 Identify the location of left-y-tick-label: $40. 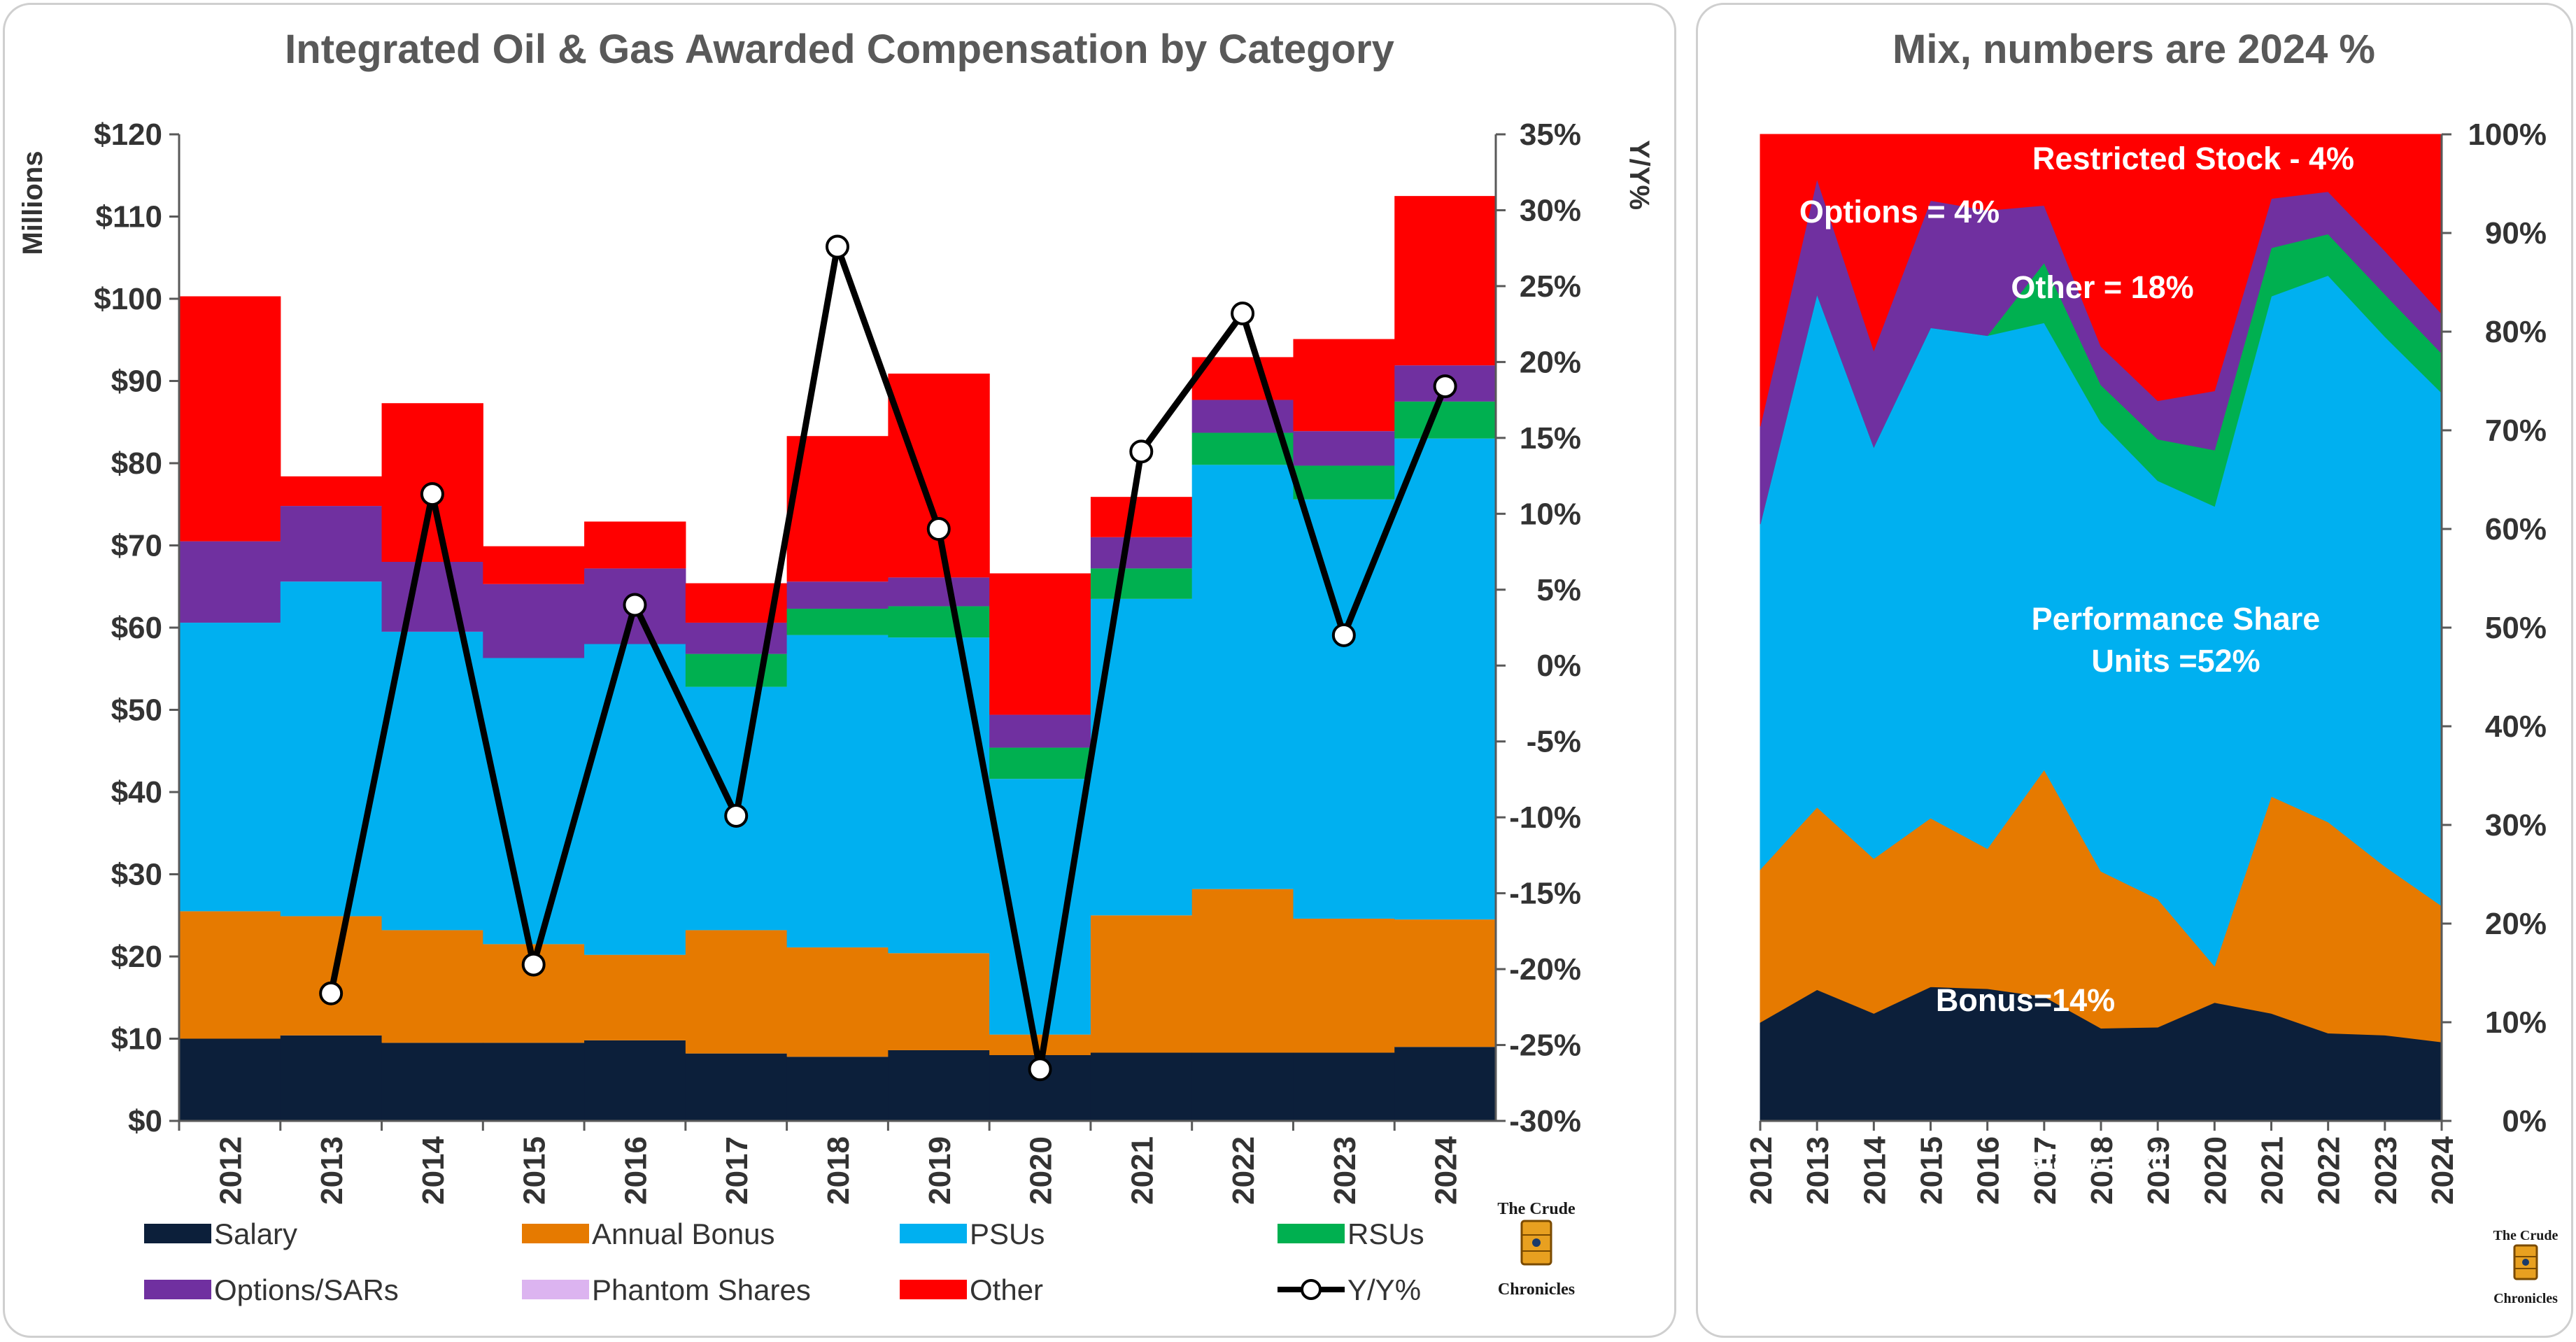
(136, 792).